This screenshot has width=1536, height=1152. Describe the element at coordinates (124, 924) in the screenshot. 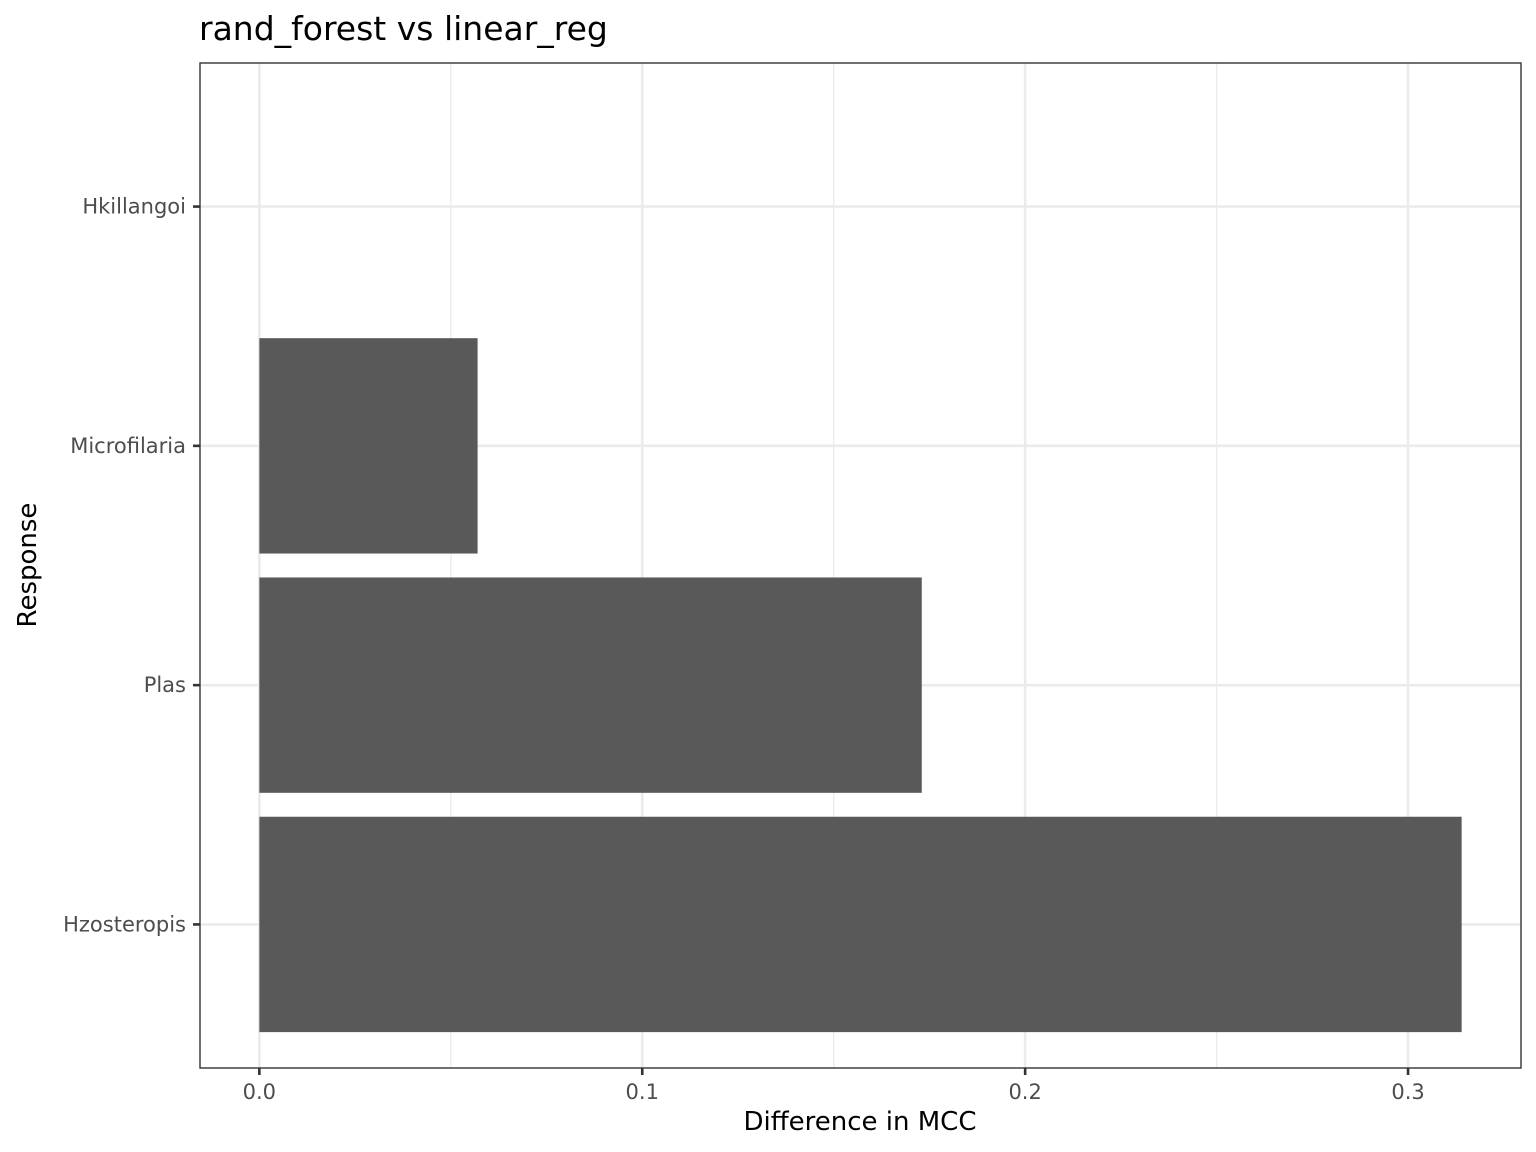

I see `y-tick-label-hzosteropis: Hzosteropis` at that location.